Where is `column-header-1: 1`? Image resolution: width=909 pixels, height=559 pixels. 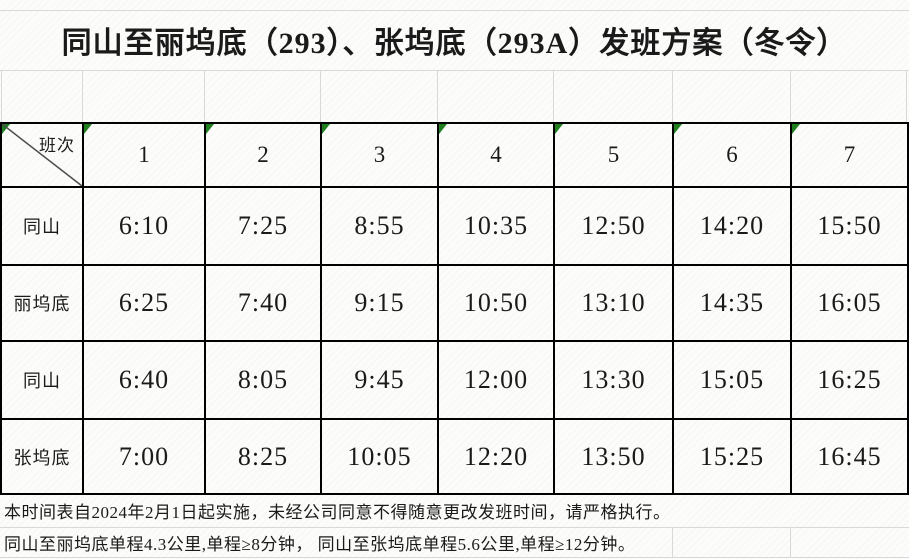
column-header-1: 1 is located at coordinates (144, 155).